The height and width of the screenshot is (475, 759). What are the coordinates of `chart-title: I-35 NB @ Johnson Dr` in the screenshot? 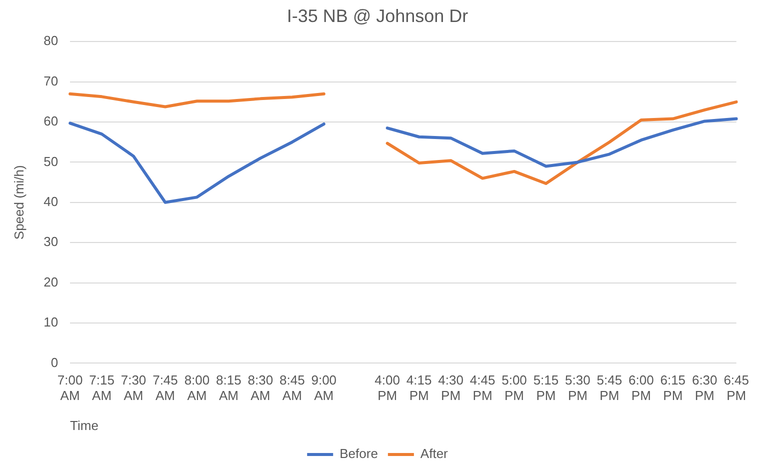 It's located at (377, 16).